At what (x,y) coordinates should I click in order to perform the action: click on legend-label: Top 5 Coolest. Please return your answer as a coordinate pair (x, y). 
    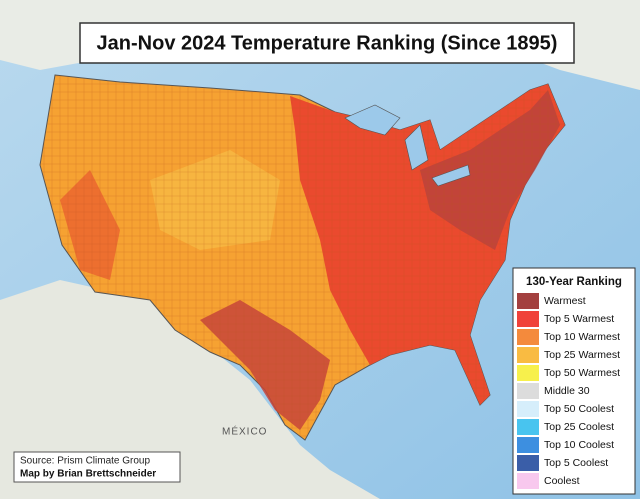
    Looking at the image, I should click on (576, 463).